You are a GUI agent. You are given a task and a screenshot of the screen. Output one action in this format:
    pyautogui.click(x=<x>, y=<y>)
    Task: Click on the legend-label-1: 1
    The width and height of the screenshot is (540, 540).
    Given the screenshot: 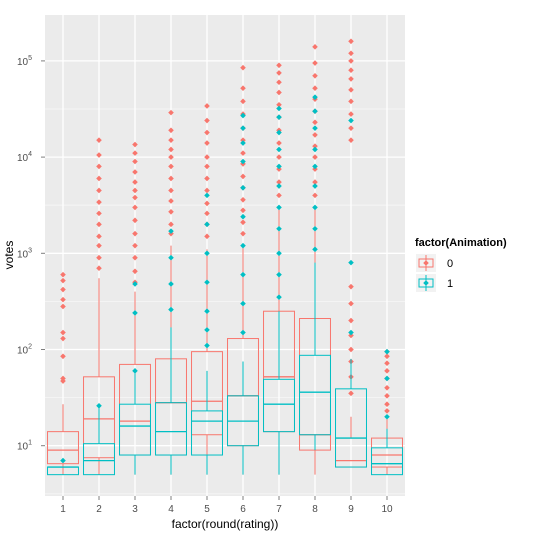 What is the action you would take?
    pyautogui.click(x=450, y=284)
    